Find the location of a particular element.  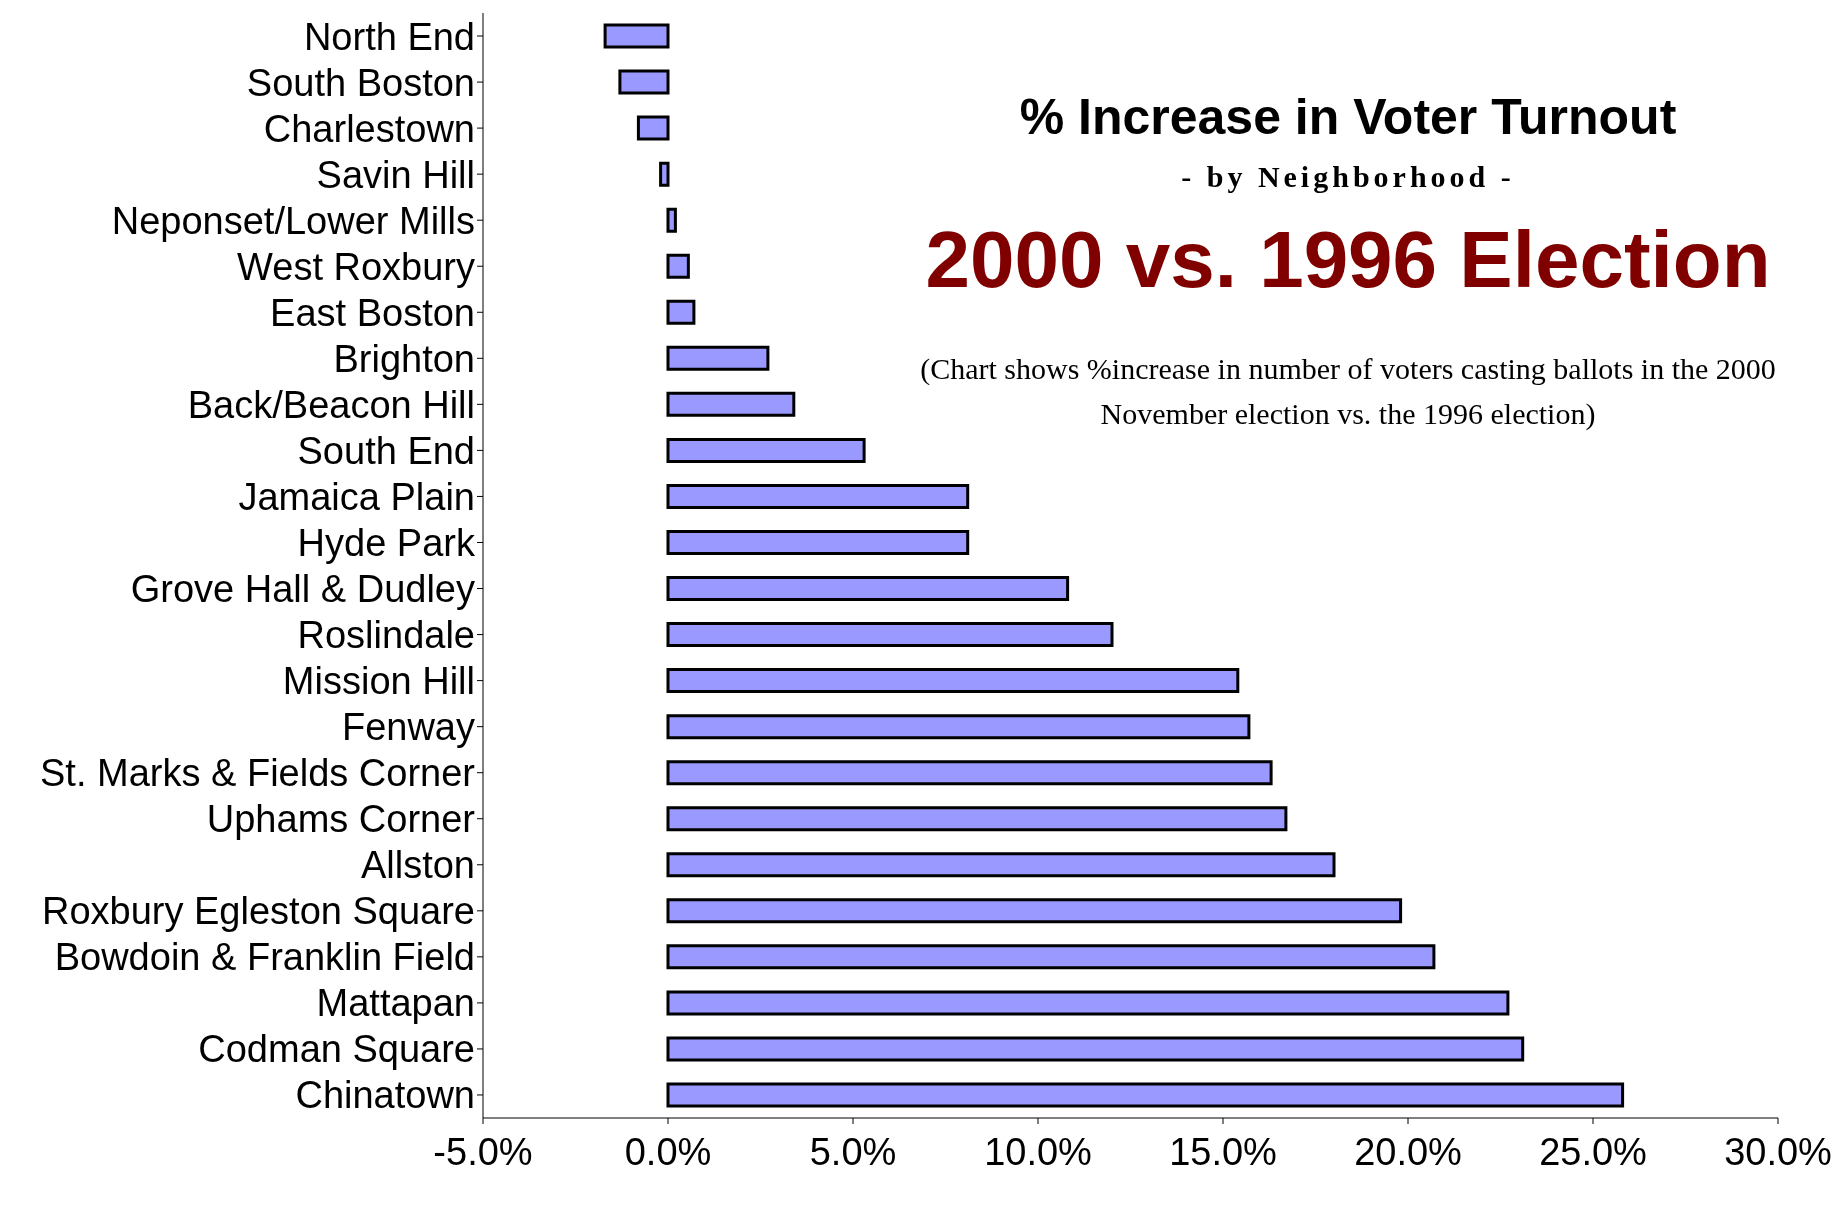

y-tick-label: Uphams Corner is located at coordinates (341, 819).